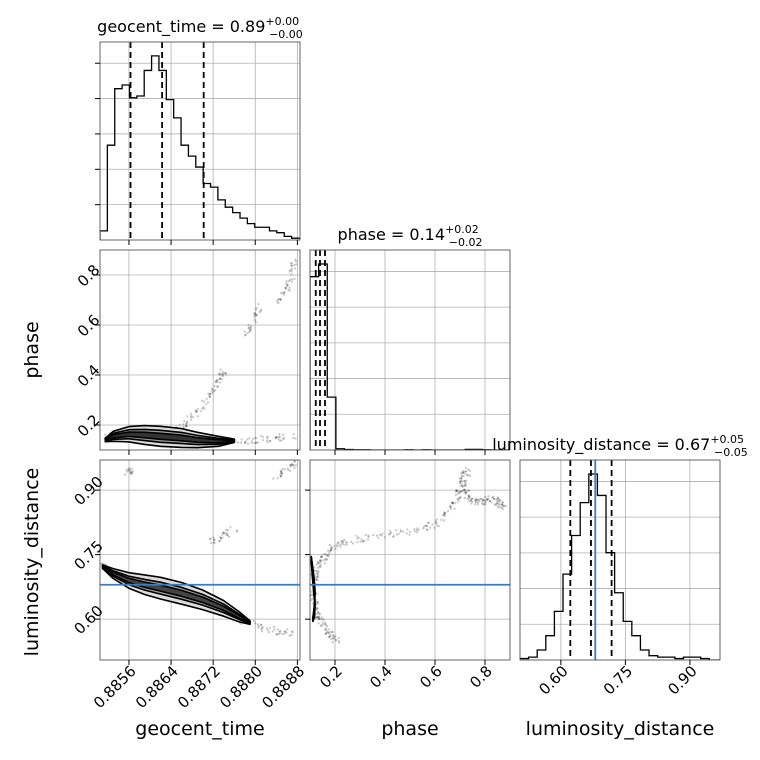  I want to click on axes-frame, so click(200, 141).